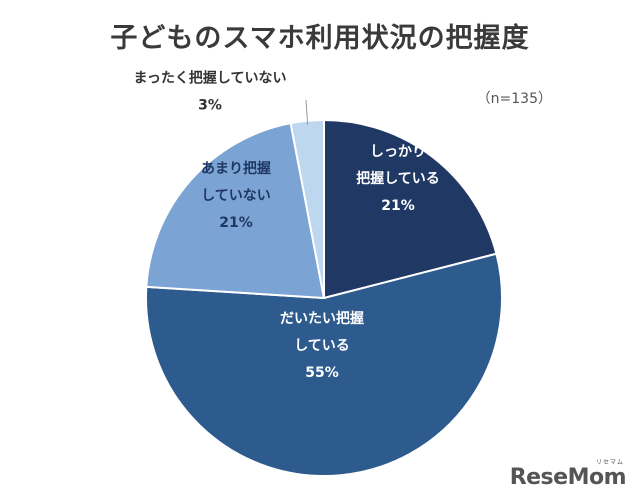  I want to click on slice-label-line: 55%, so click(322, 373).